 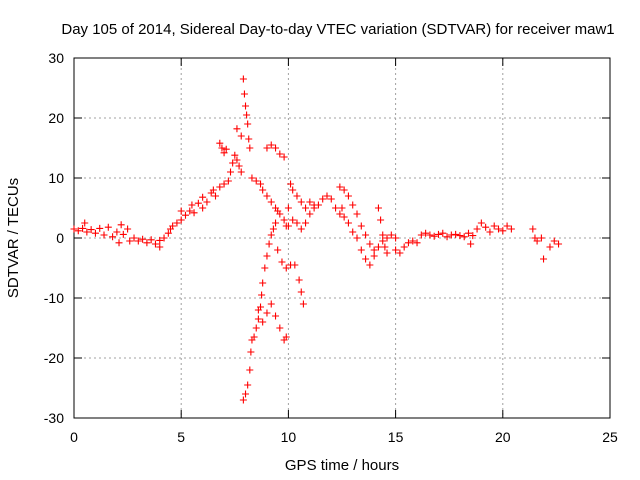 What do you see at coordinates (56, 58) in the screenshot?
I see `y-tick-label: 30` at bounding box center [56, 58].